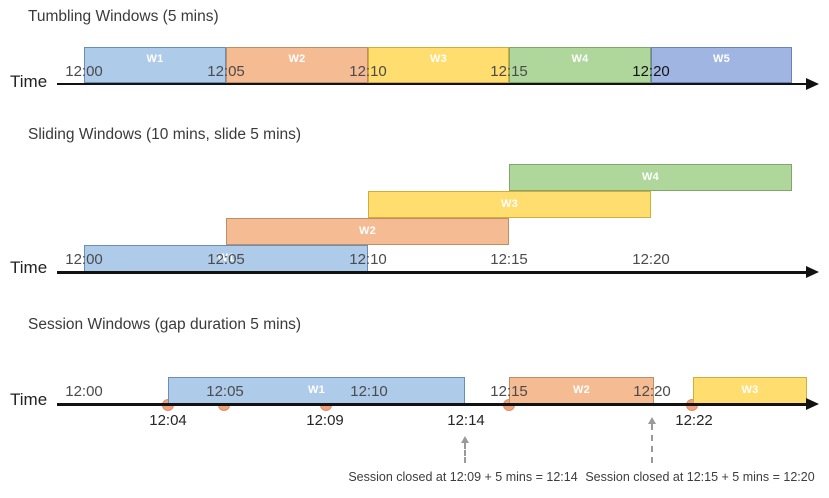  Describe the element at coordinates (165, 324) in the screenshot. I see `session-section-title: Session Windows (gap duration 5 mins)` at that location.